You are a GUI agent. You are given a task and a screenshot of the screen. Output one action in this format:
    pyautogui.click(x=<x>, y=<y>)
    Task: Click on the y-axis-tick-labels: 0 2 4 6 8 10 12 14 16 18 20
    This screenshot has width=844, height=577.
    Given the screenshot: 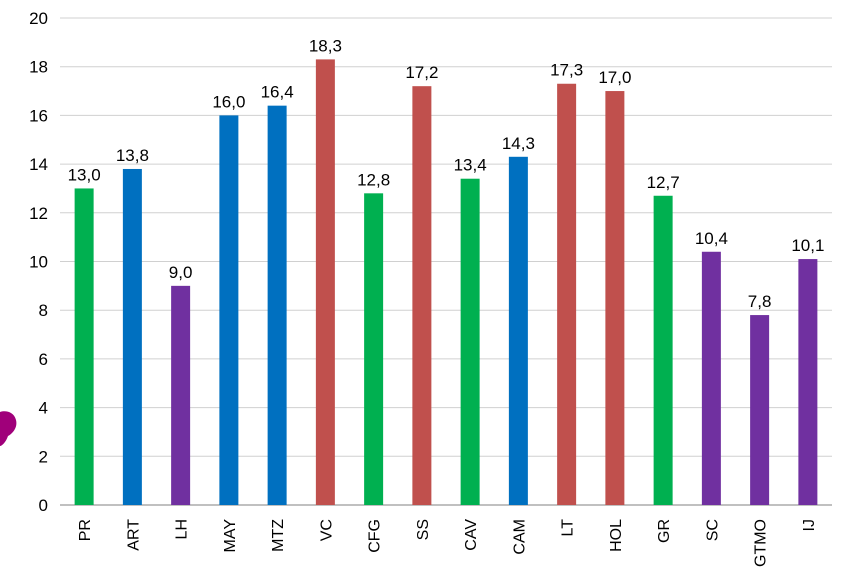 What is the action you would take?
    pyautogui.click(x=38, y=262)
    